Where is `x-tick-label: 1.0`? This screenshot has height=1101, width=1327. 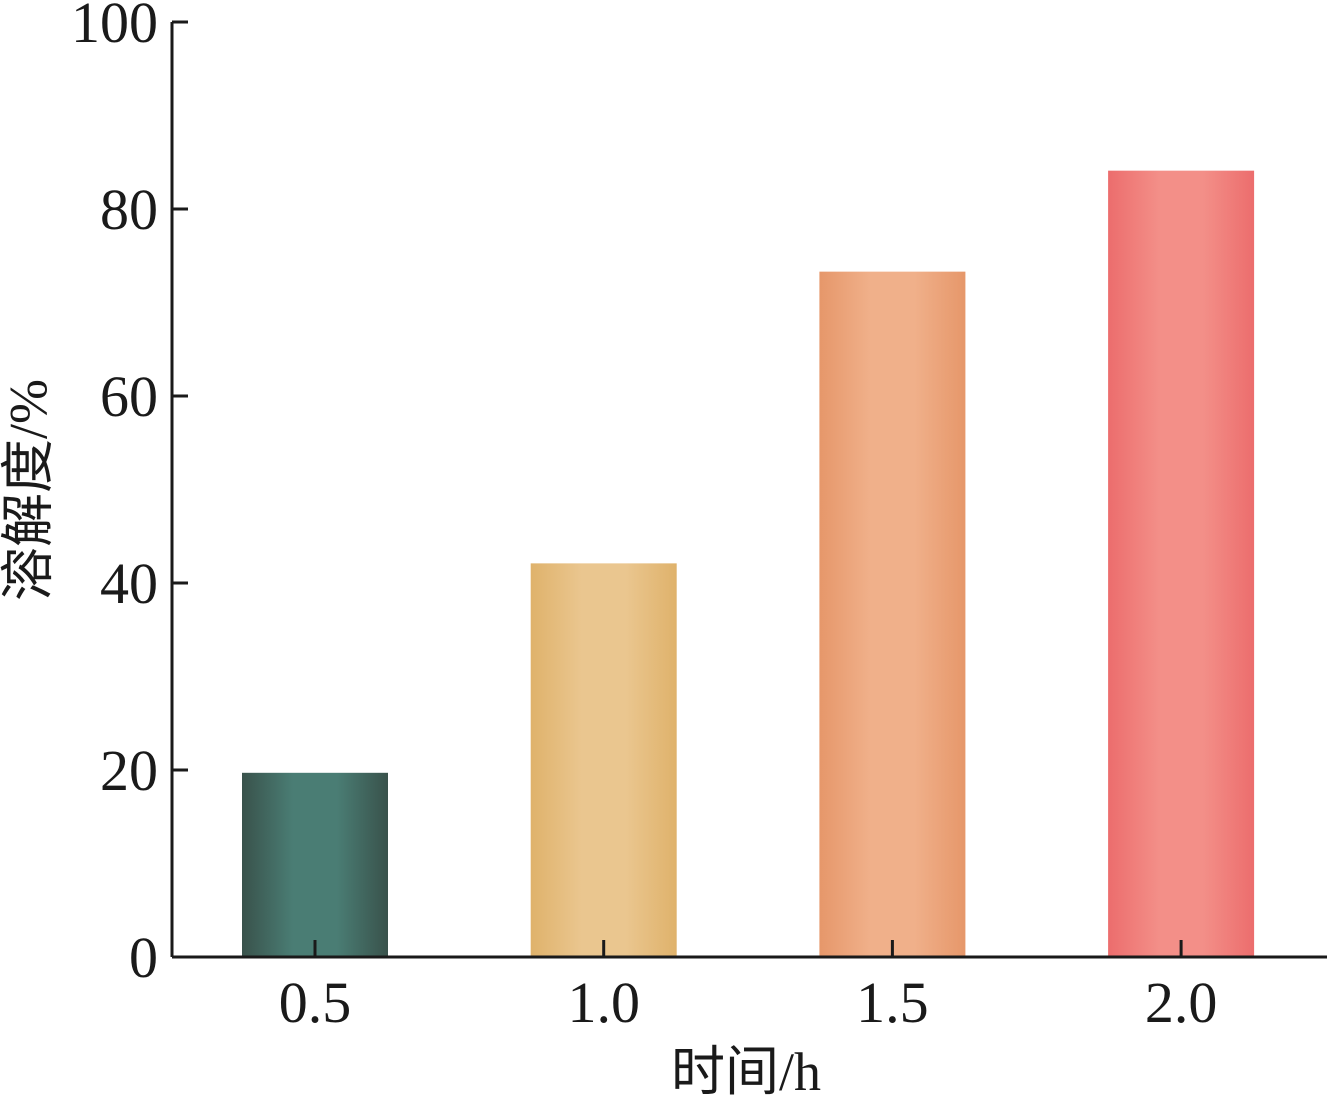 x-tick-label: 1.0 is located at coordinates (603, 1002).